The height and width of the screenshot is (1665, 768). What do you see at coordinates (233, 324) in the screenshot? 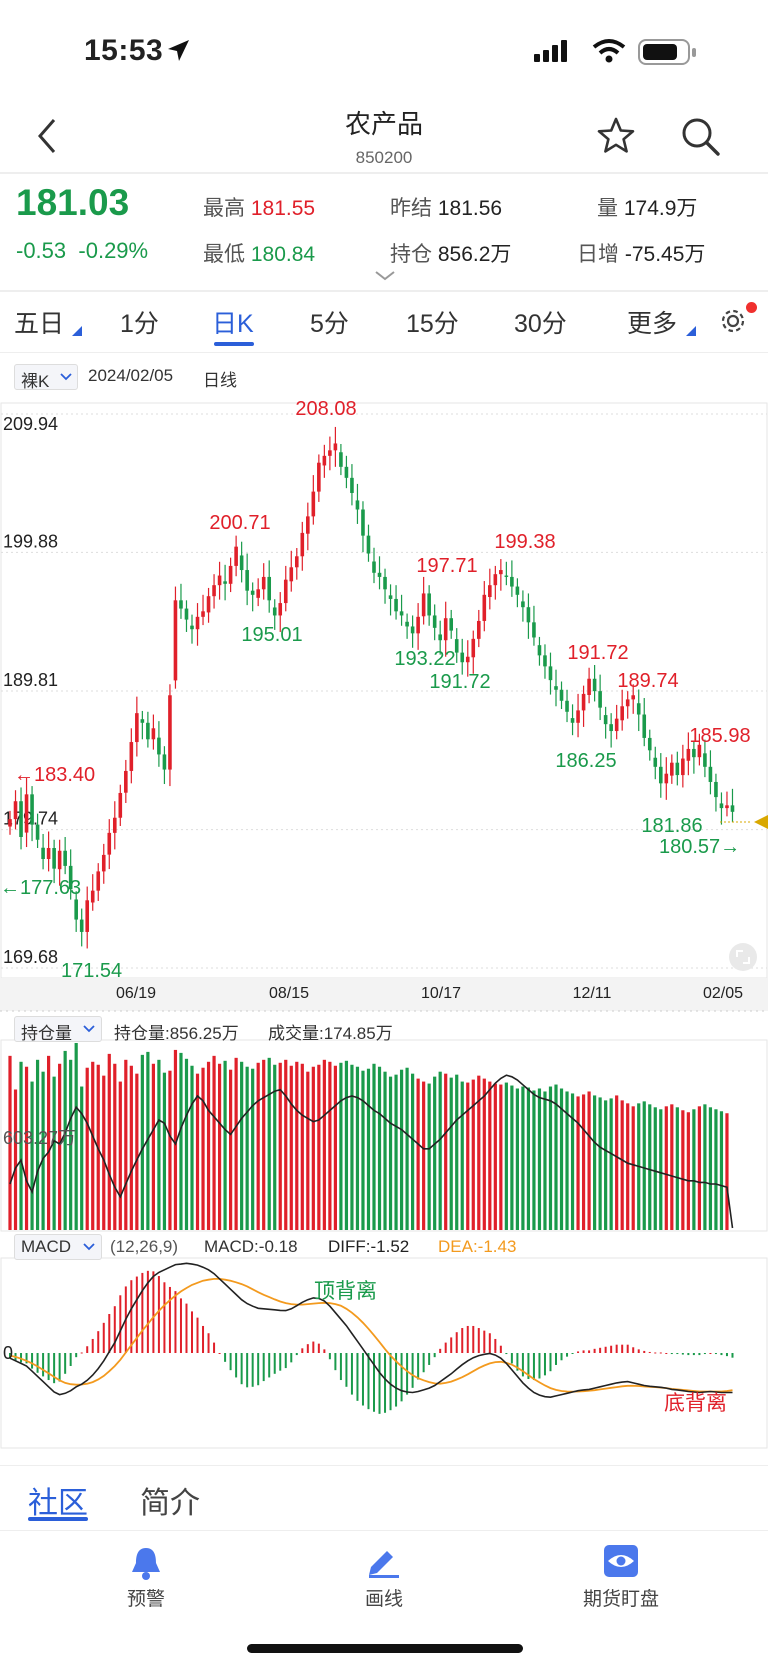
I see `tab-daily: 日K` at bounding box center [233, 324].